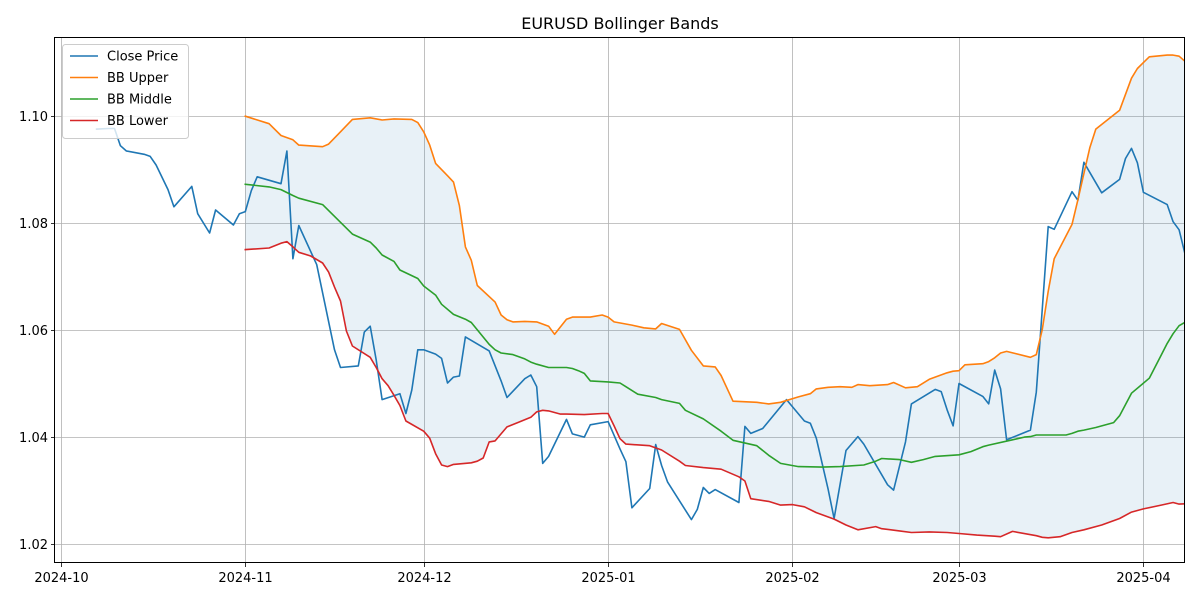 This screenshot has height=600, width=1200. What do you see at coordinates (608, 578) in the screenshot?
I see `x-tick-label: 2025-01` at bounding box center [608, 578].